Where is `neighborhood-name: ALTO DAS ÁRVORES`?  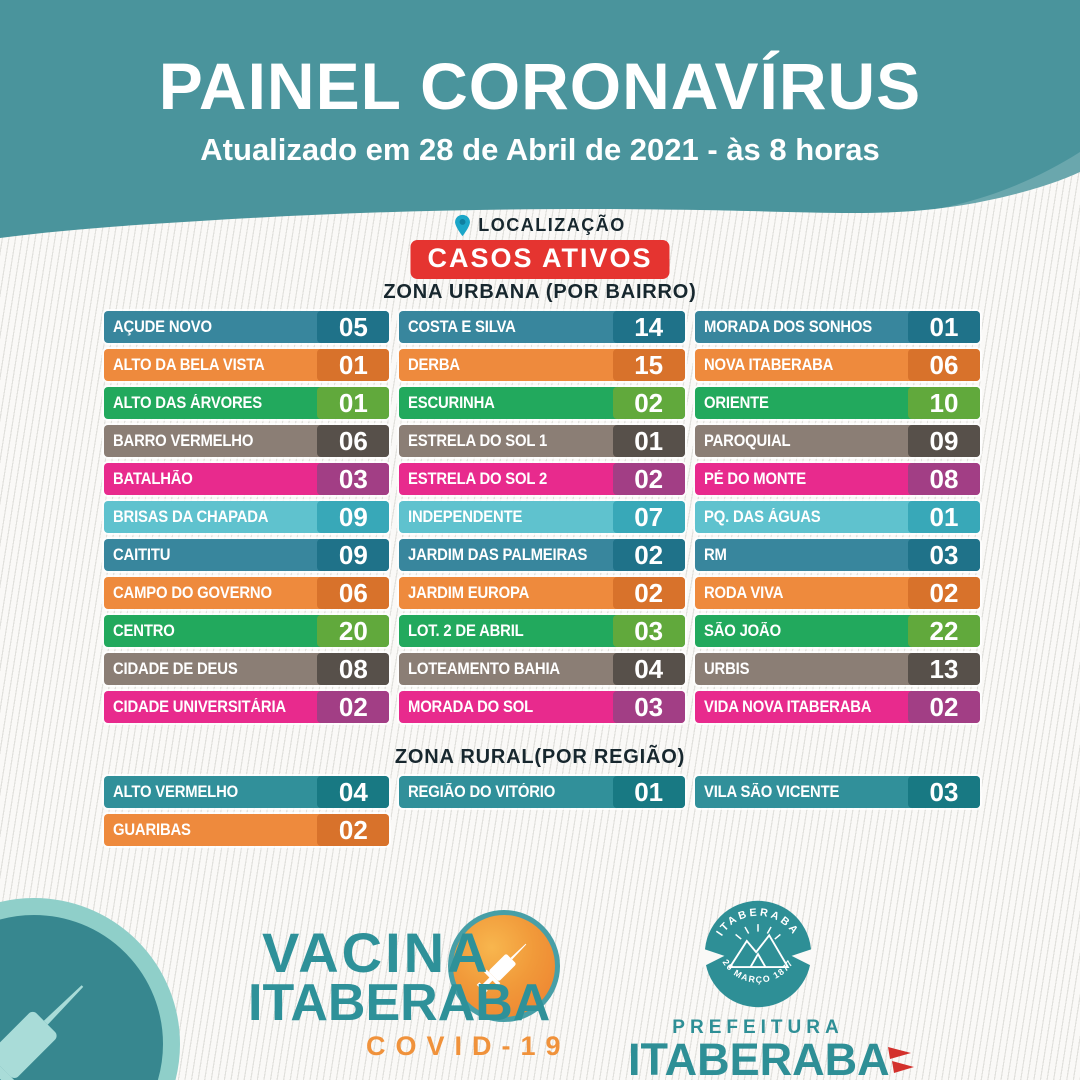 neighborhood-name: ALTO DAS ÁRVORES is located at coordinates (187, 402).